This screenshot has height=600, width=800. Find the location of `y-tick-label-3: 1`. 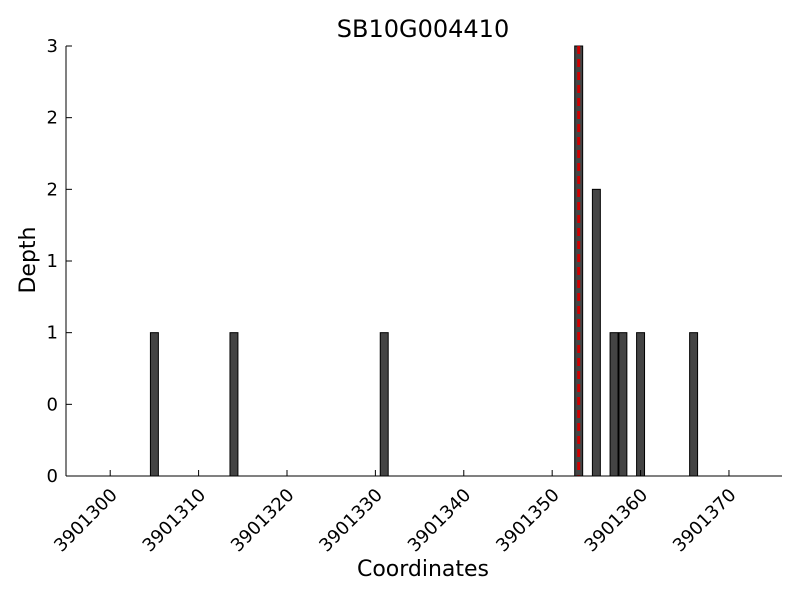

y-tick-label-3: 1 is located at coordinates (52, 261).